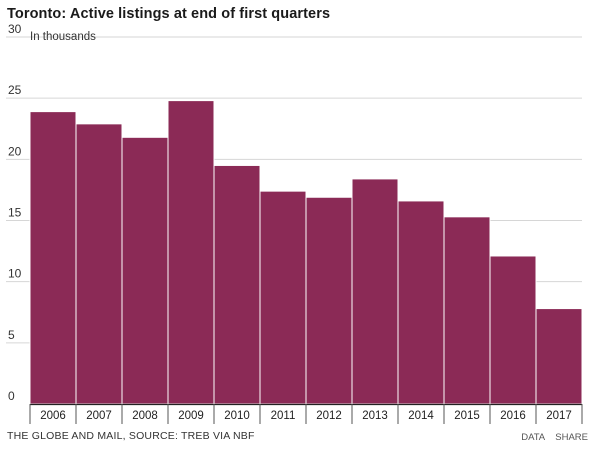  I want to click on x-tick-label: 2010, so click(237, 416).